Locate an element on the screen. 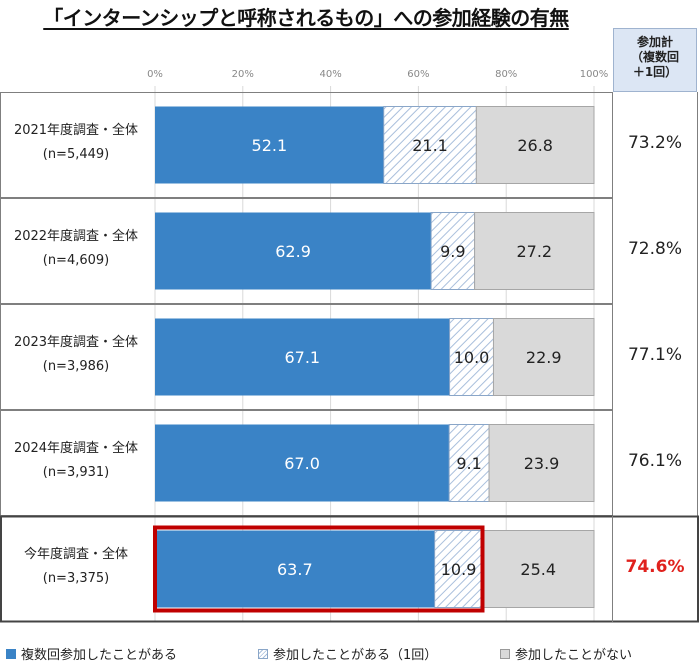 The image size is (700, 663). x-tick-label: 100% is located at coordinates (594, 74).